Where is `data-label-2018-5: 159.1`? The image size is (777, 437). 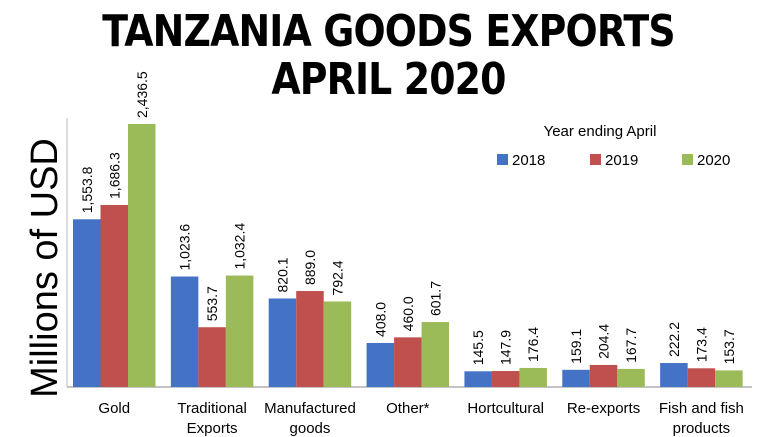 data-label-2018-5: 159.1 is located at coordinates (576, 346).